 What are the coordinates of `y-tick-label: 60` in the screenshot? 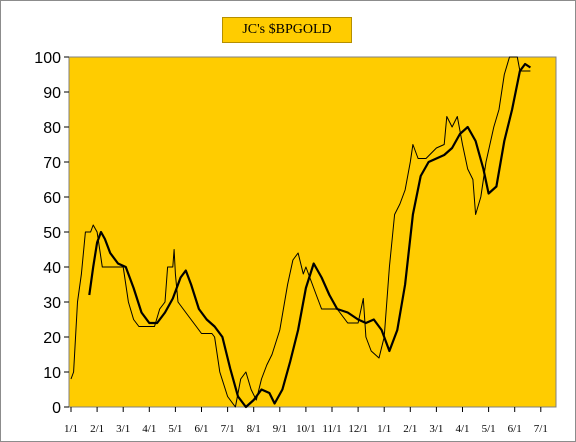 It's located at (52, 198).